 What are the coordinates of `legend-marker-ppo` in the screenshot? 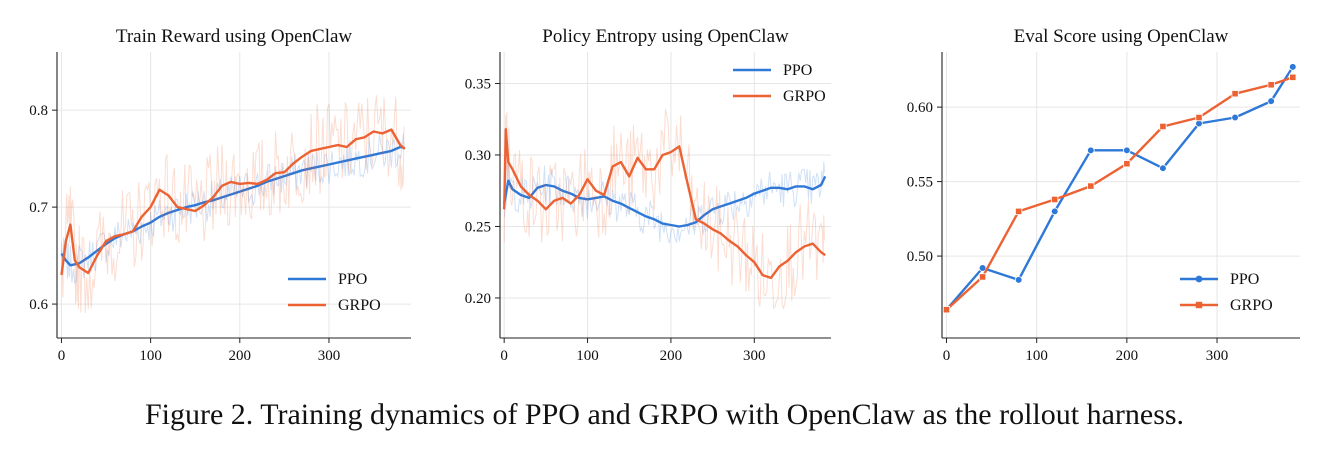 It's located at (1199, 279).